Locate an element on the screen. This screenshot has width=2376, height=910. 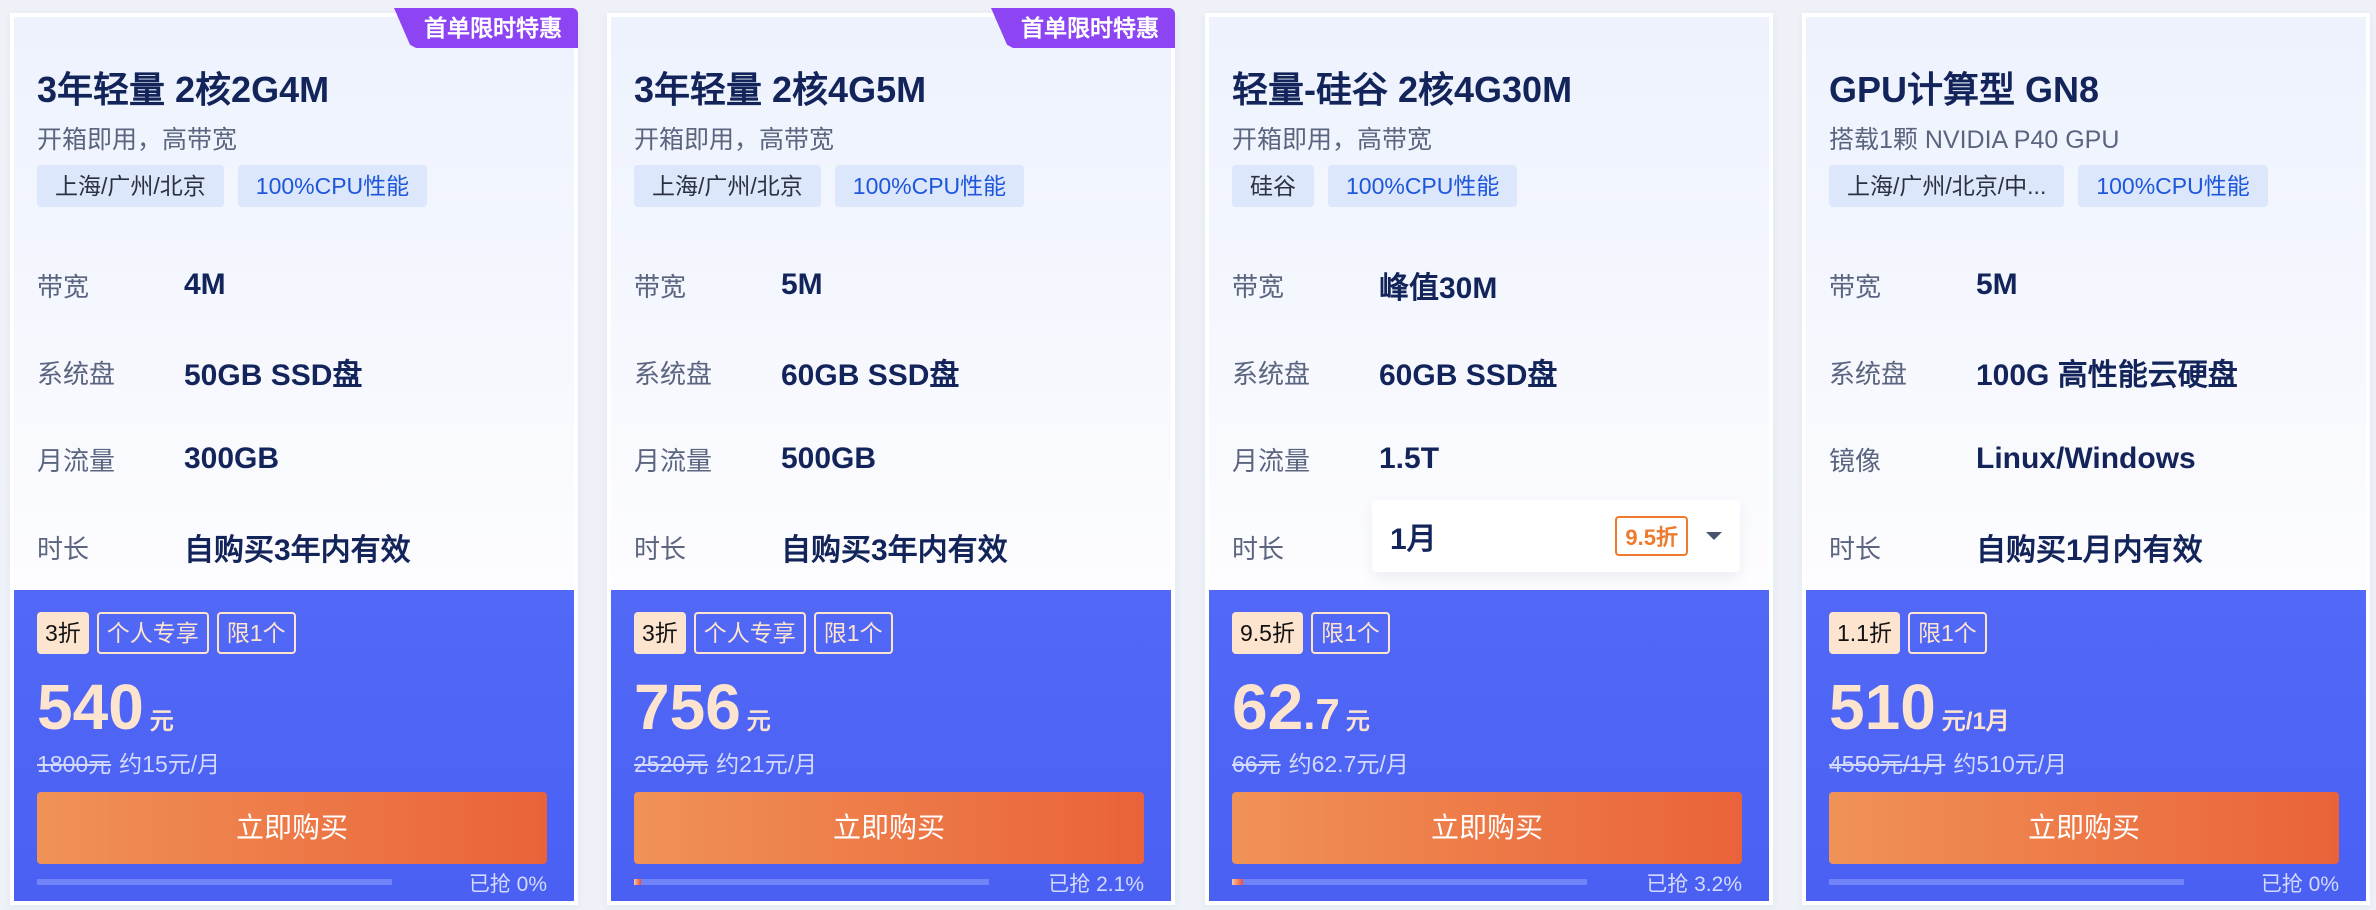
price-detail: 2520元 约21元/月 is located at coordinates (725, 762).